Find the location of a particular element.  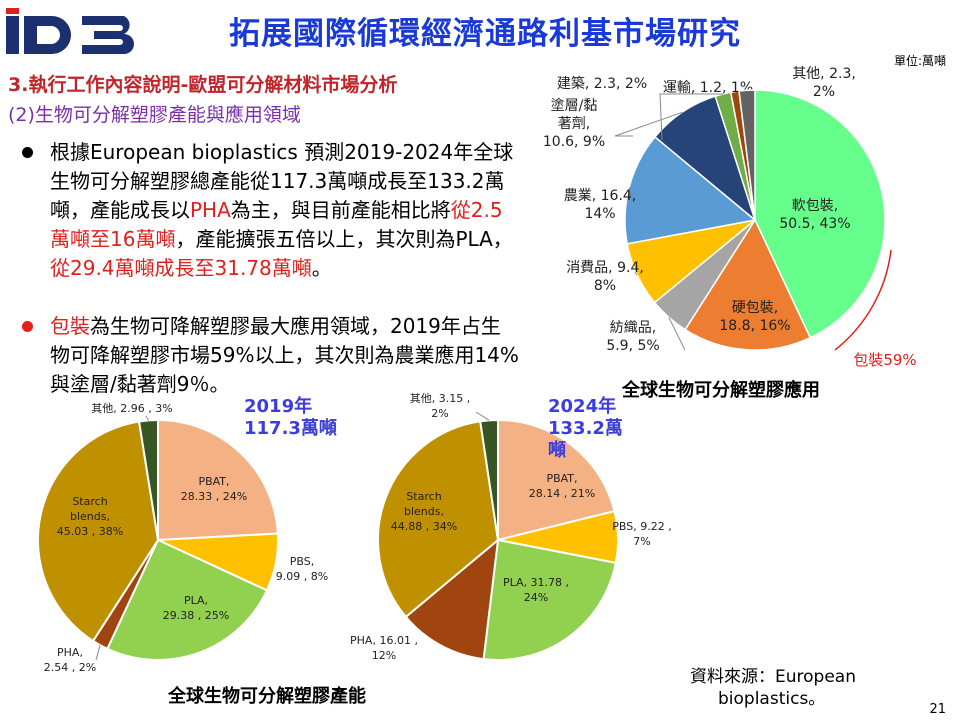

source-note: 資料來源：European bioplastics。 is located at coordinates (790, 688).